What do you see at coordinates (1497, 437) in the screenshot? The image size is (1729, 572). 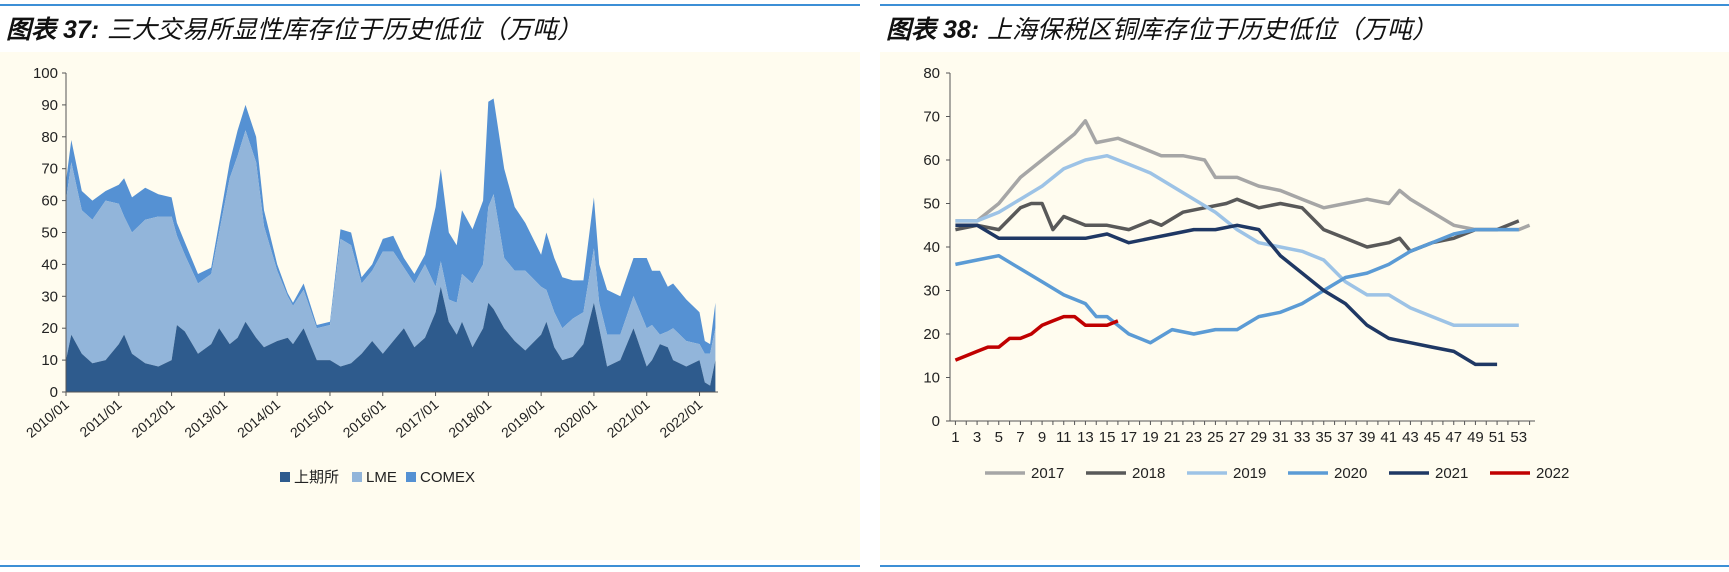 I see `x-tick-label: 51` at bounding box center [1497, 437].